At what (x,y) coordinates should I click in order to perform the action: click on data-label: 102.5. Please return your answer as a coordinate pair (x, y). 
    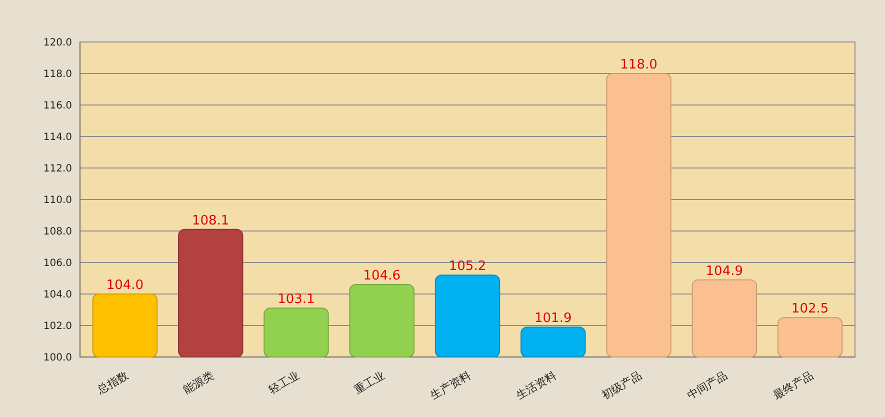
    Looking at the image, I should click on (810, 309).